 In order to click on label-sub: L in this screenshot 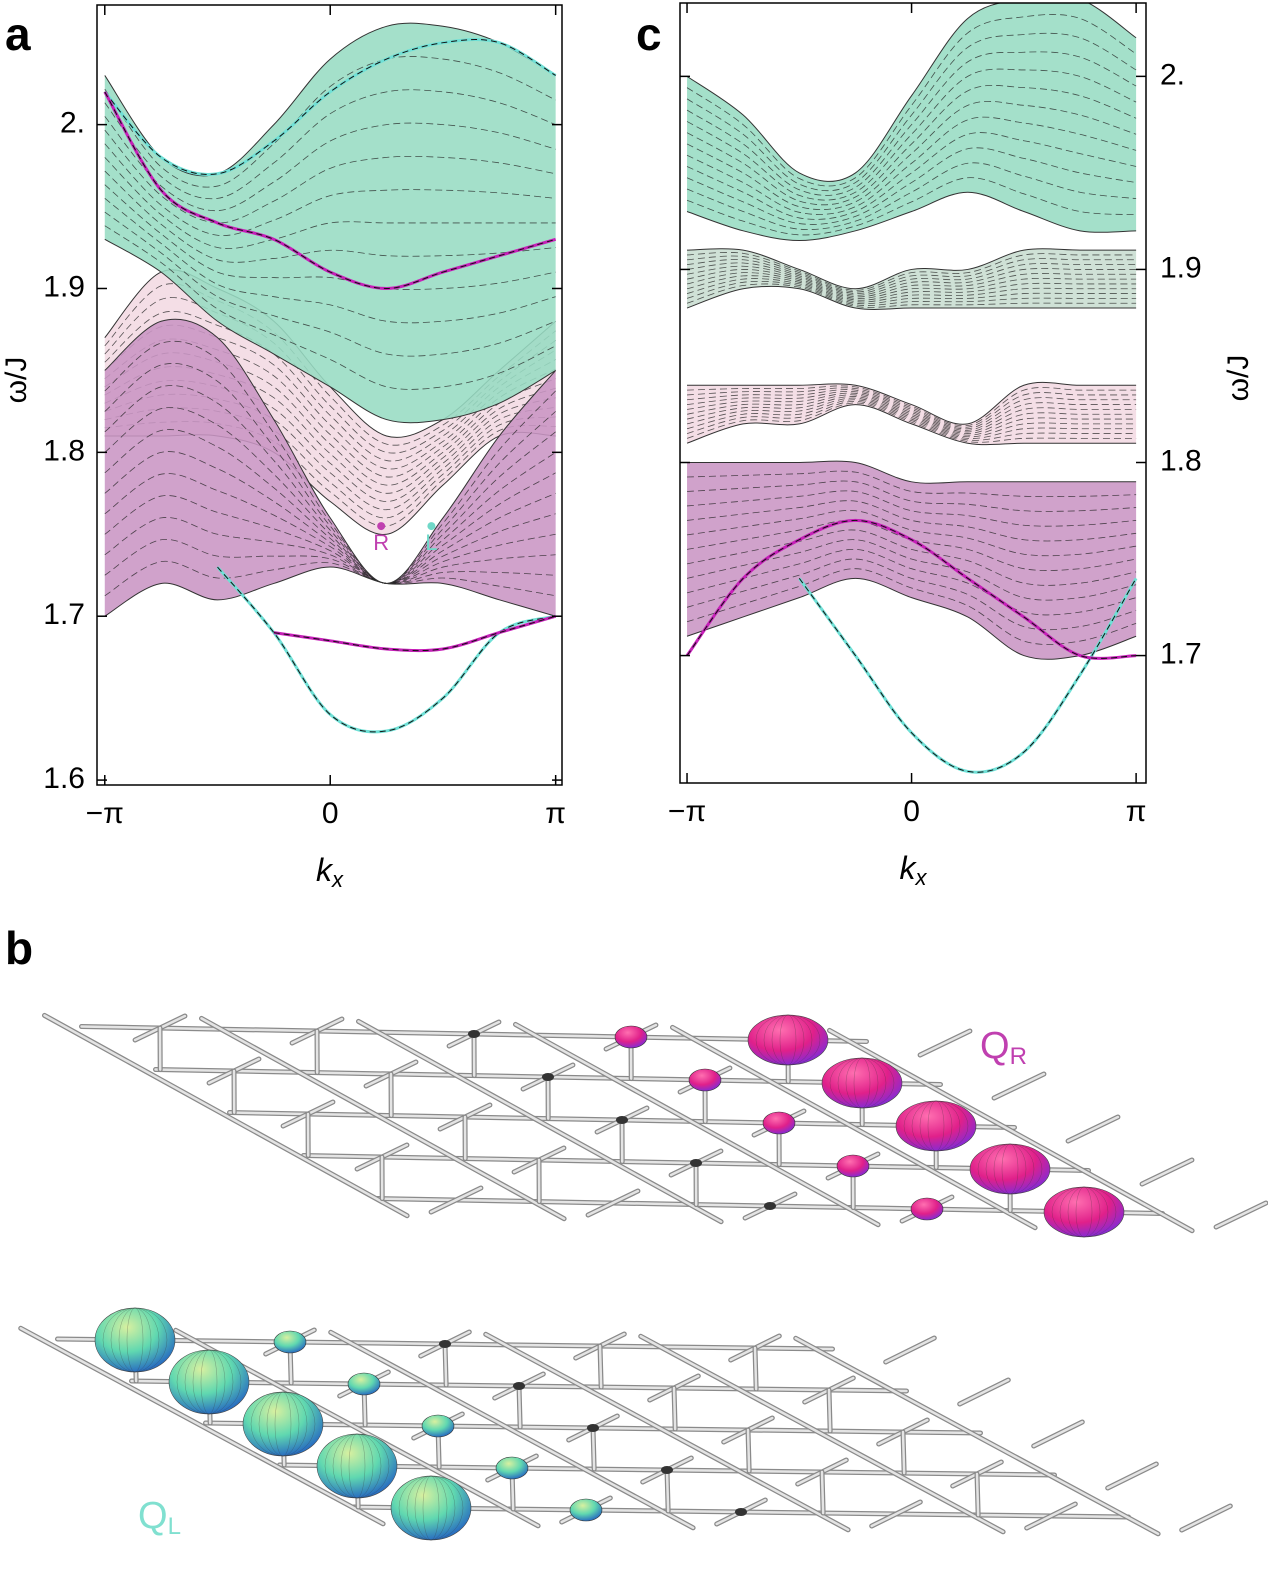, I will do `click(174, 1526)`.